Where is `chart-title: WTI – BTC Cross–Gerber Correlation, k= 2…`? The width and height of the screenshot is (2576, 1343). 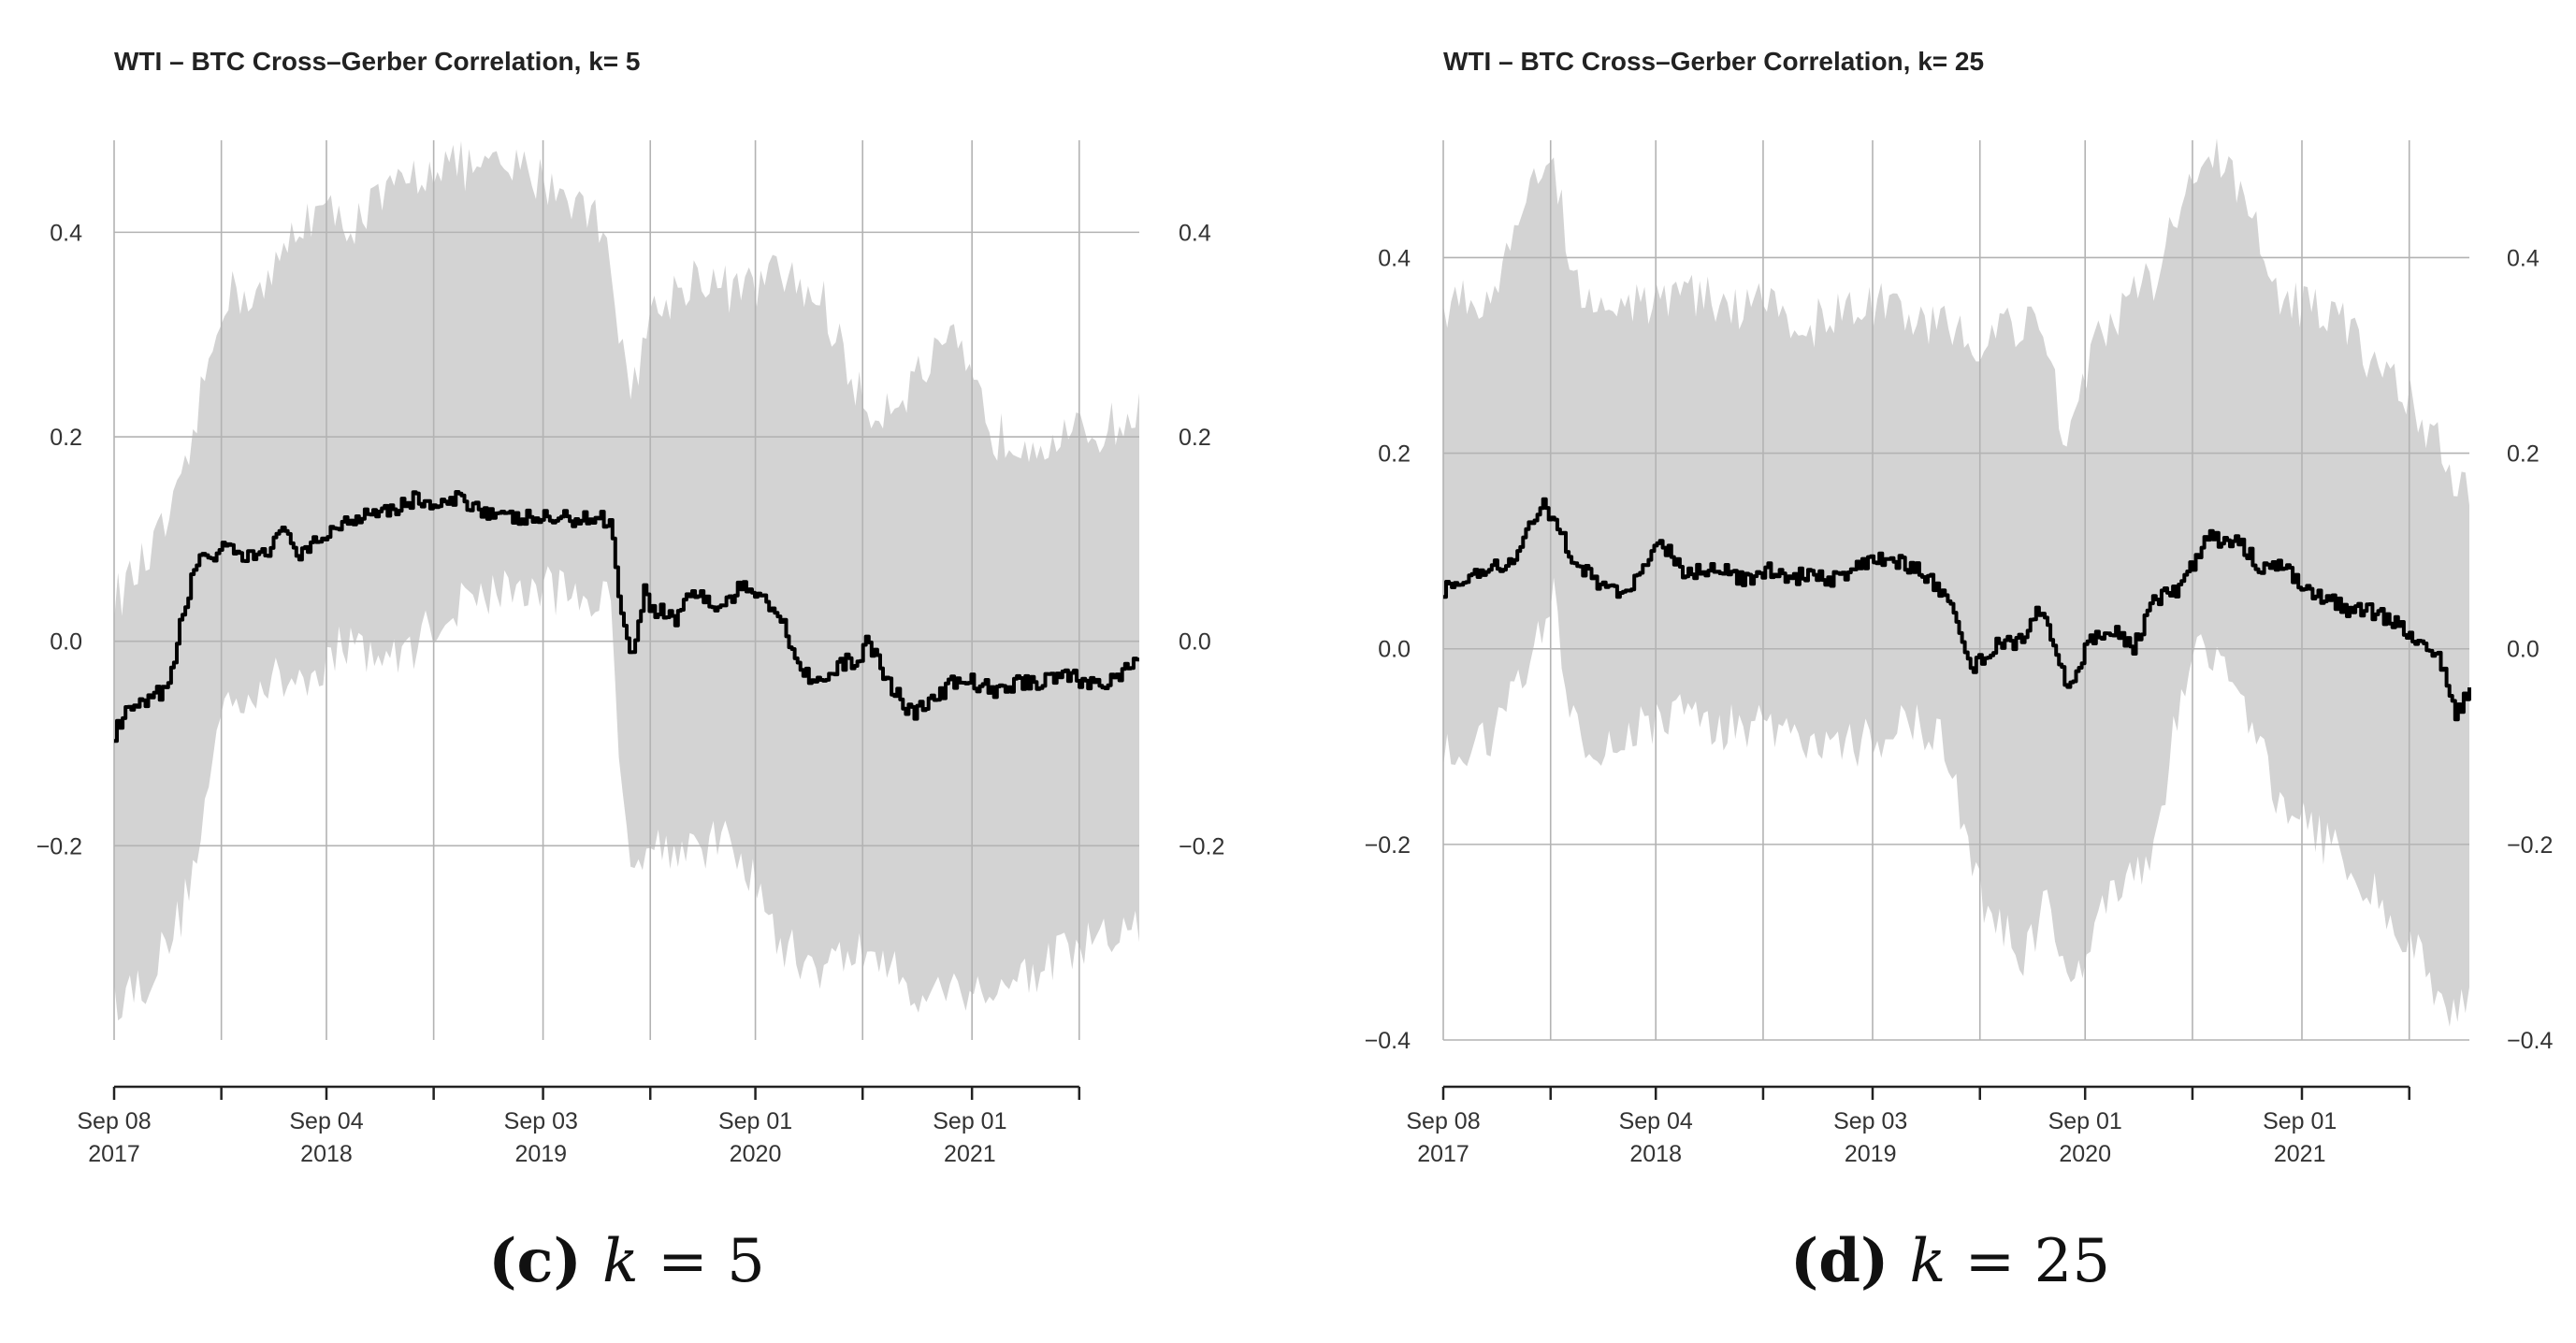
chart-title: WTI – BTC Cross–Gerber Correlation, k= 2… is located at coordinates (1713, 61).